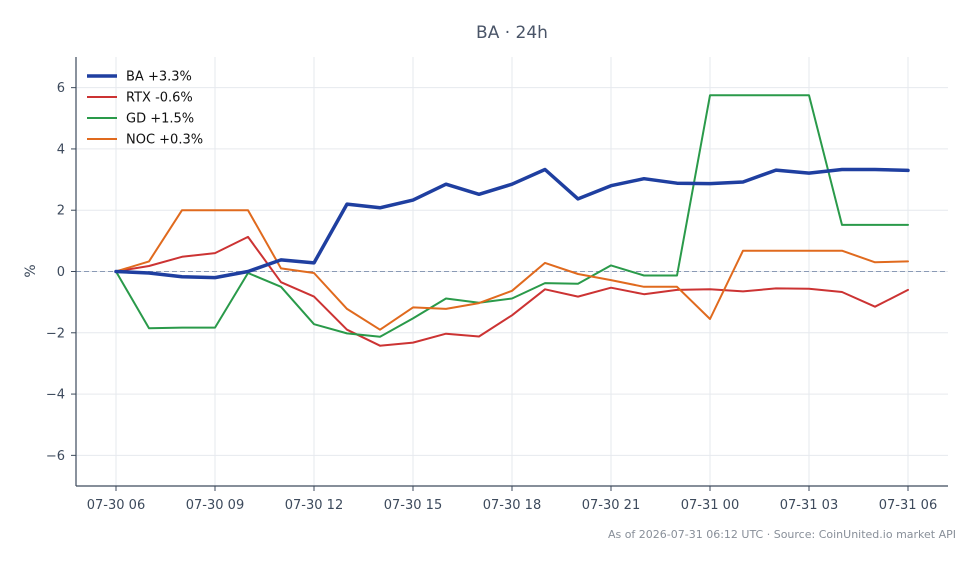 The width and height of the screenshot is (980, 564). What do you see at coordinates (61, 211) in the screenshot?
I see `y-tick-label: 2` at bounding box center [61, 211].